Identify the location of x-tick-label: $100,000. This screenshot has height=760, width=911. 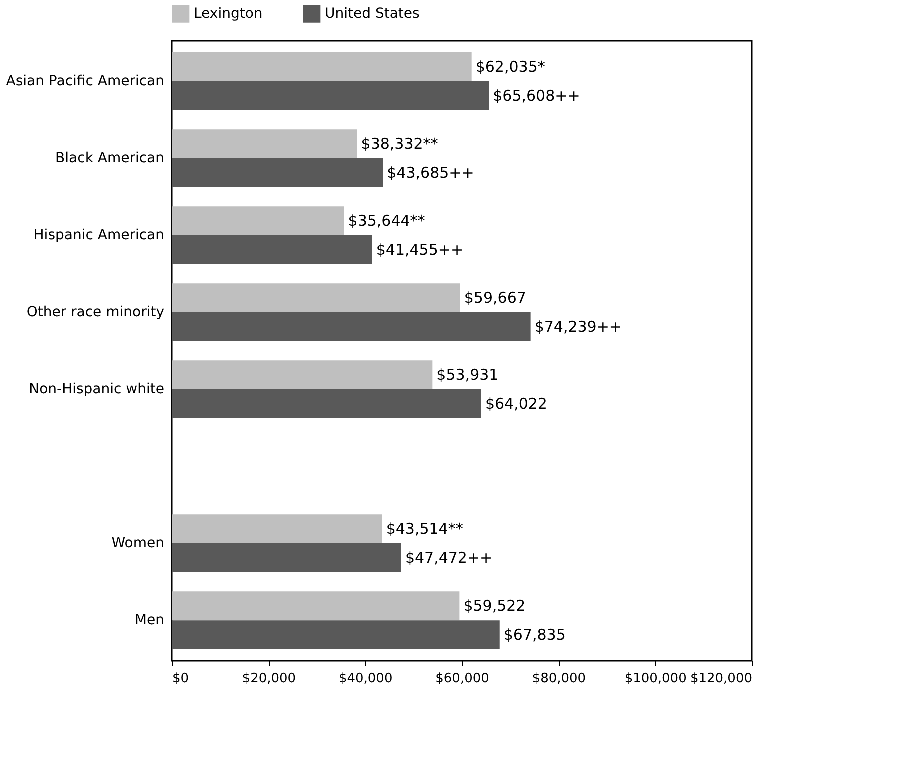
(655, 679).